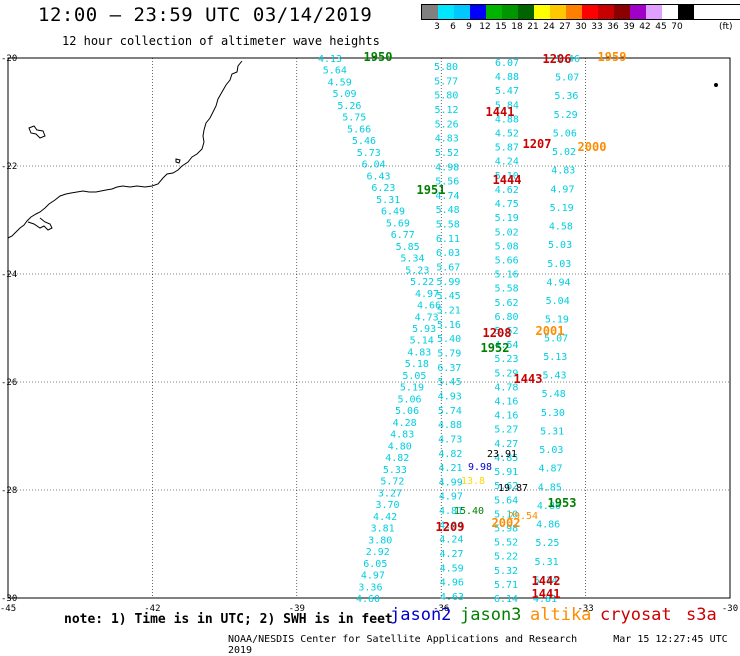 Image resolution: width=740 pixels, height=656 pixels. What do you see at coordinates (427, 294) in the screenshot?
I see `swh-value: 4.97` at bounding box center [427, 294].